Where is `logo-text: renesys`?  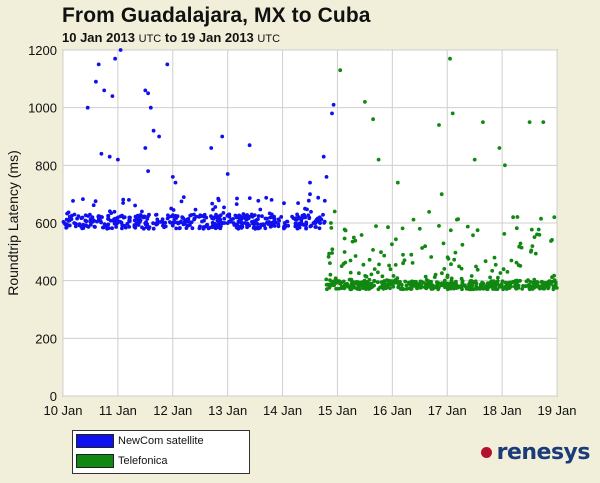
logo-text: renesys is located at coordinates (543, 452).